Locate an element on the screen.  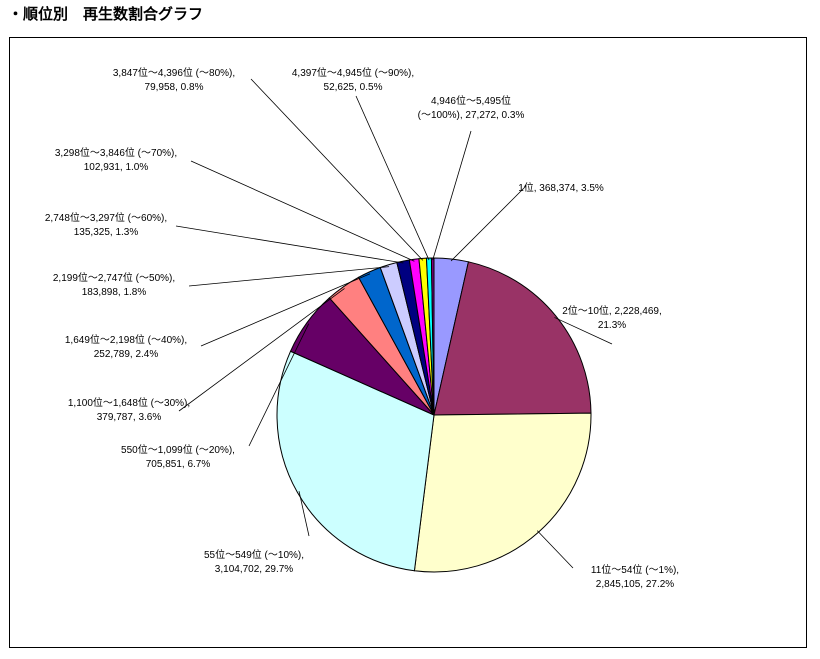
data-label-5: 550位～1,099位 (～20%), 705,851, 6.7% is located at coordinates (178, 456).